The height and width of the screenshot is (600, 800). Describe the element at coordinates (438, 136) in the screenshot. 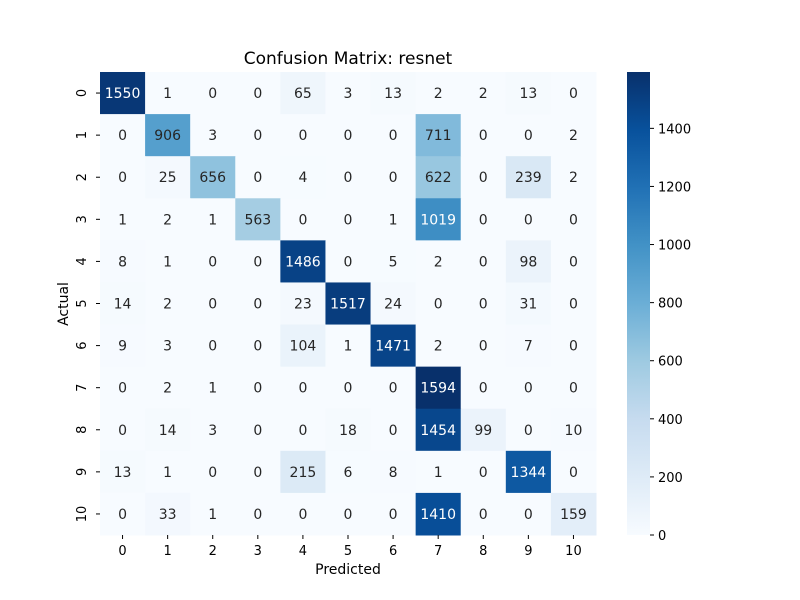

I see `cell-value-r1-c7: 711` at that location.